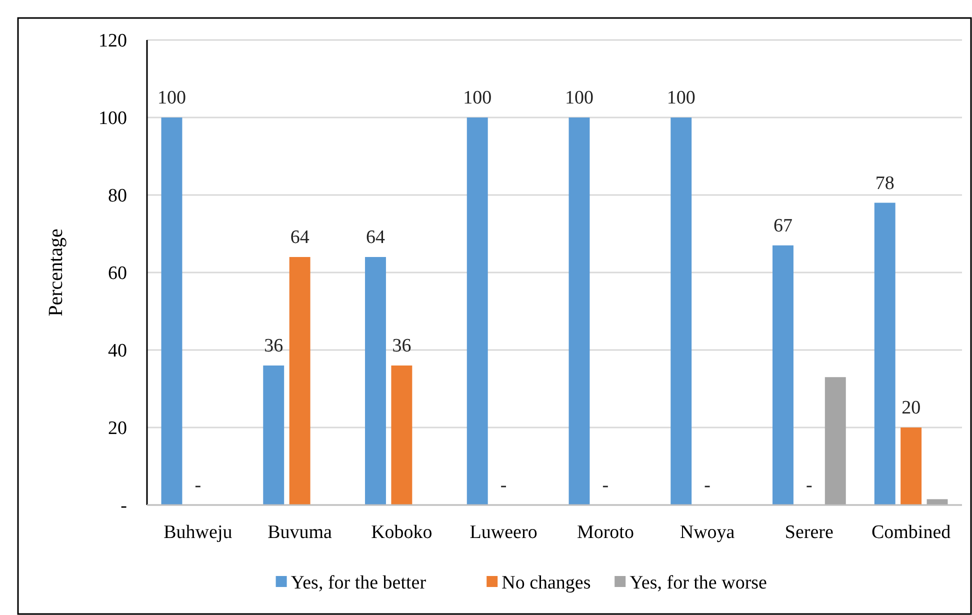 The image size is (972, 615). I want to click on data-label: 67, so click(782, 225).